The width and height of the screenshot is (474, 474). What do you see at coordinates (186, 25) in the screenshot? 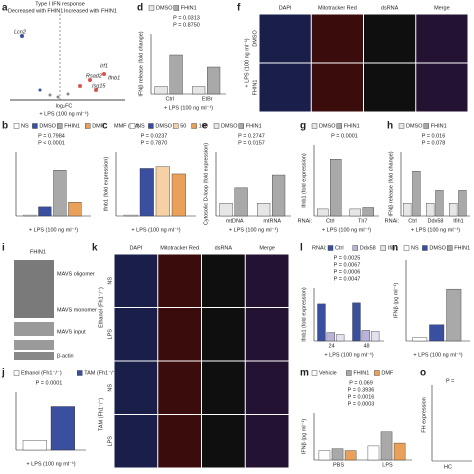
I see `p-value: P = 0.8750` at bounding box center [186, 25].